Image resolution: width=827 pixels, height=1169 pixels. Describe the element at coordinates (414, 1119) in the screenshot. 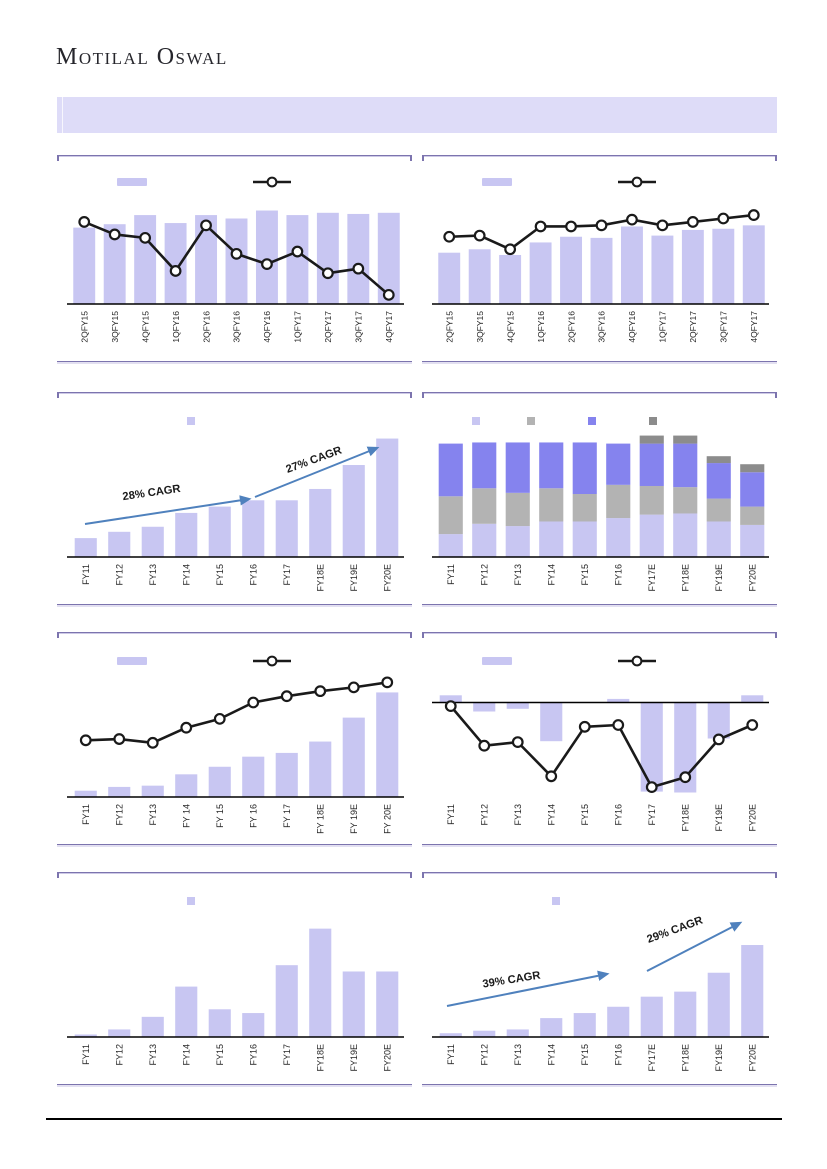

I see `footer-rule` at that location.